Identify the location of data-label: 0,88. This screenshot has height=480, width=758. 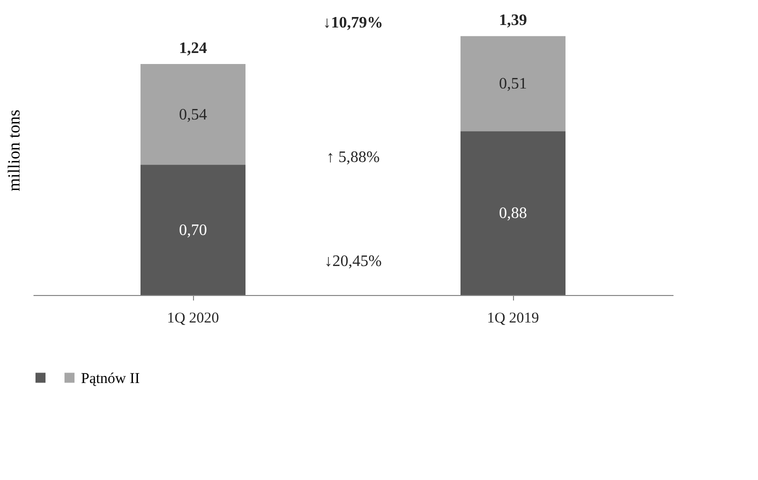
(513, 213).